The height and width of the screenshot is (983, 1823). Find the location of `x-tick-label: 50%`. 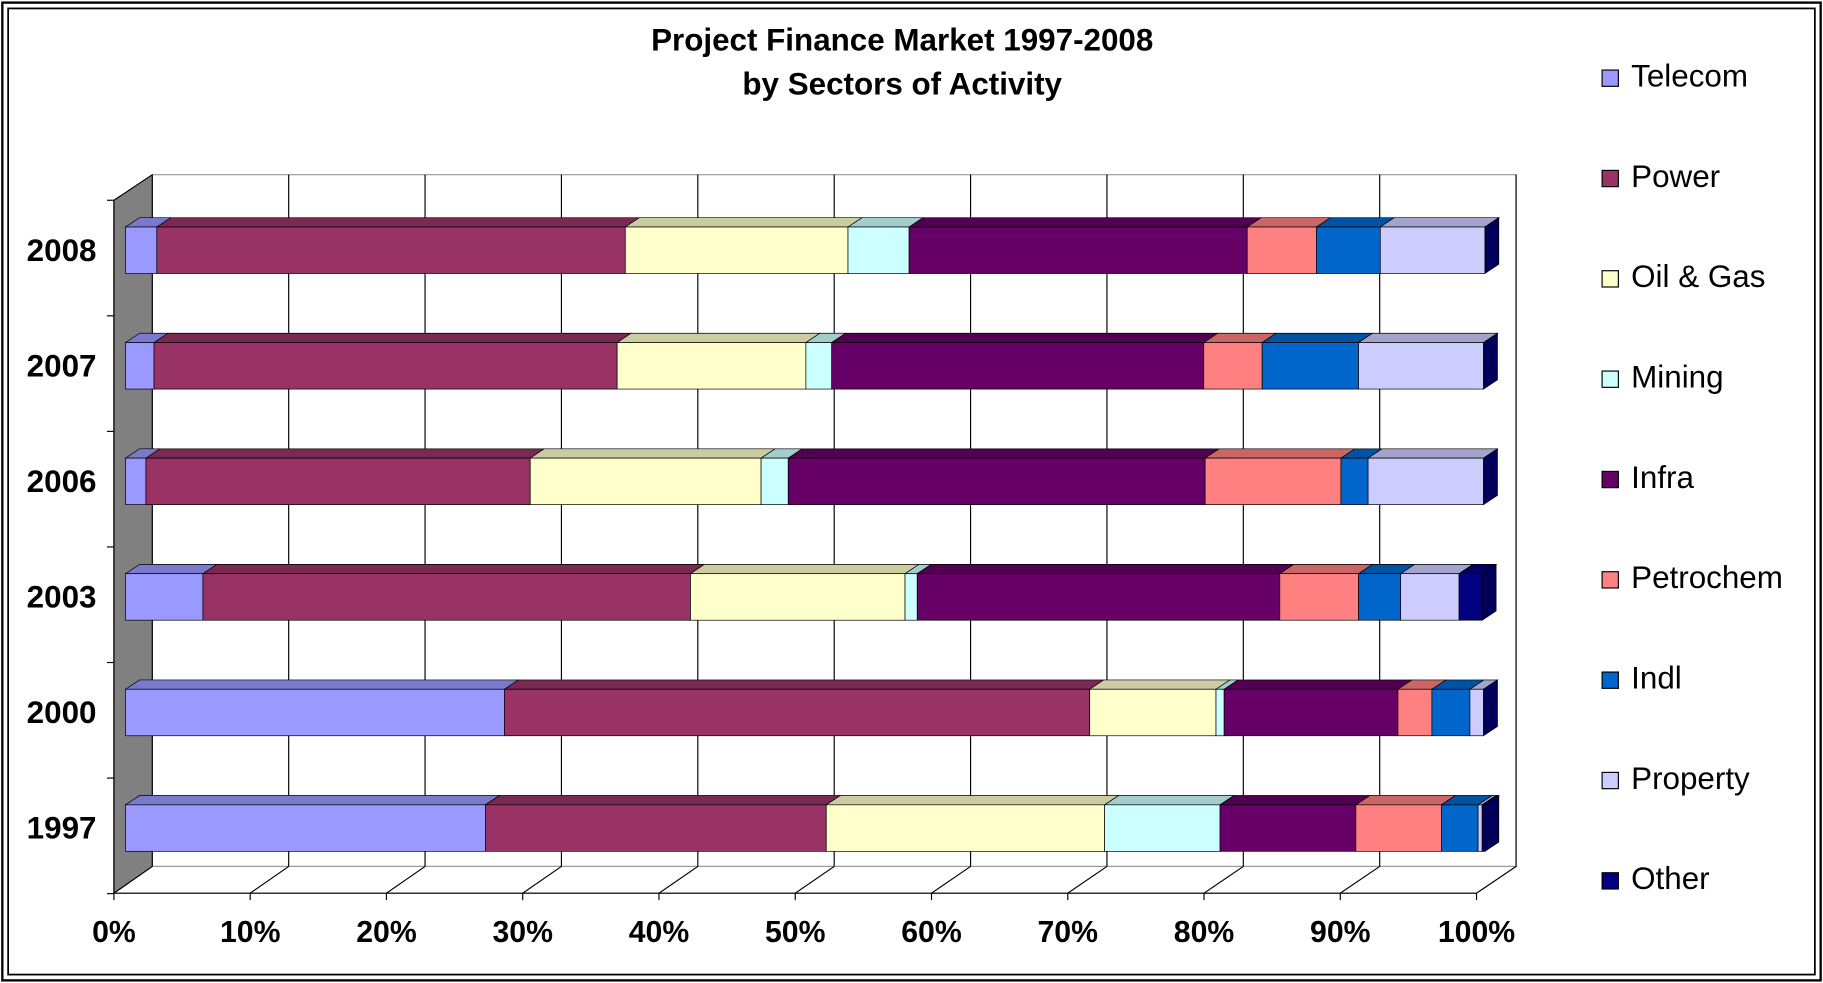

x-tick-label: 50% is located at coordinates (795, 932).